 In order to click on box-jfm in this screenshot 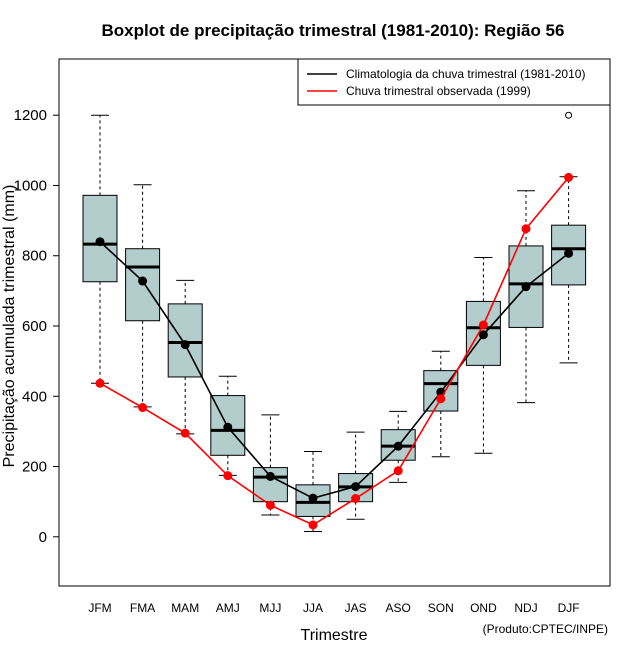, I will do `click(100, 249)`.